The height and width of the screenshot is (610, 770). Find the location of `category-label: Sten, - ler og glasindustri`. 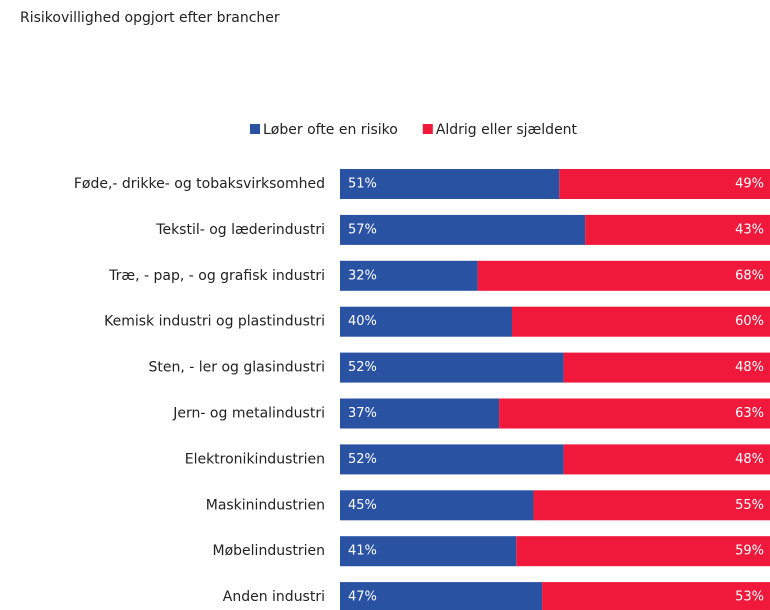

category-label: Sten, - ler og glasindustri is located at coordinates (237, 368).